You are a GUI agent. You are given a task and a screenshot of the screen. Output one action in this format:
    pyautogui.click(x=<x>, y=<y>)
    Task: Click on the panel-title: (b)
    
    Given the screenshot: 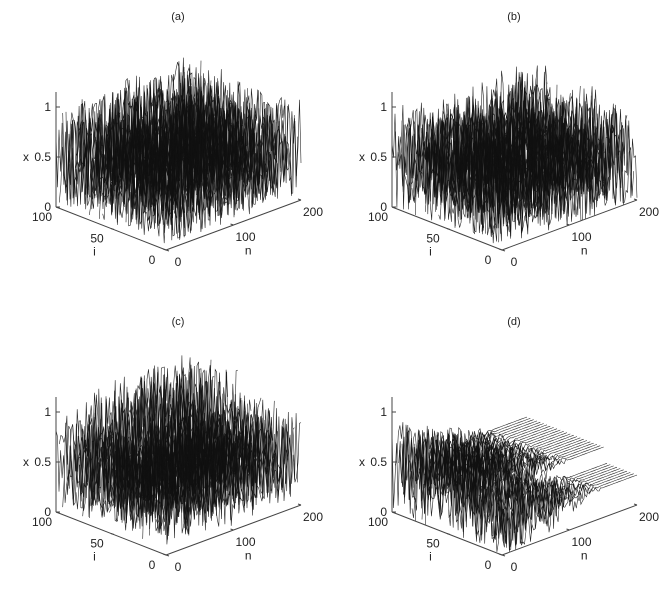 What is the action you would take?
    pyautogui.click(x=513, y=17)
    